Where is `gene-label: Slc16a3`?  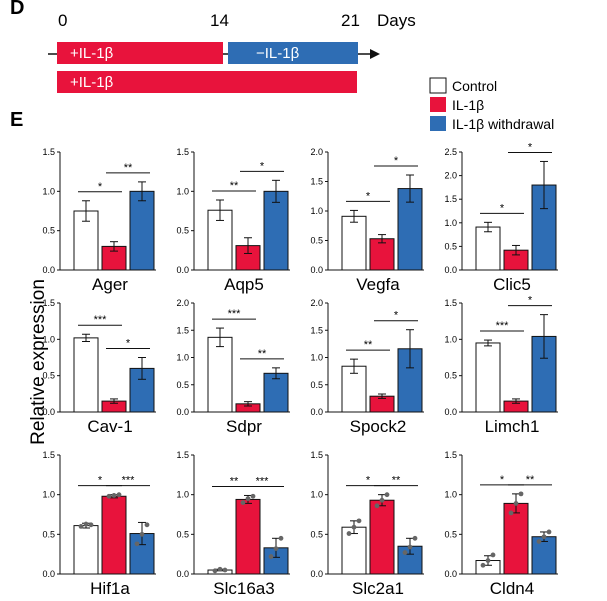 gene-label: Slc16a3 is located at coordinates (243, 588).